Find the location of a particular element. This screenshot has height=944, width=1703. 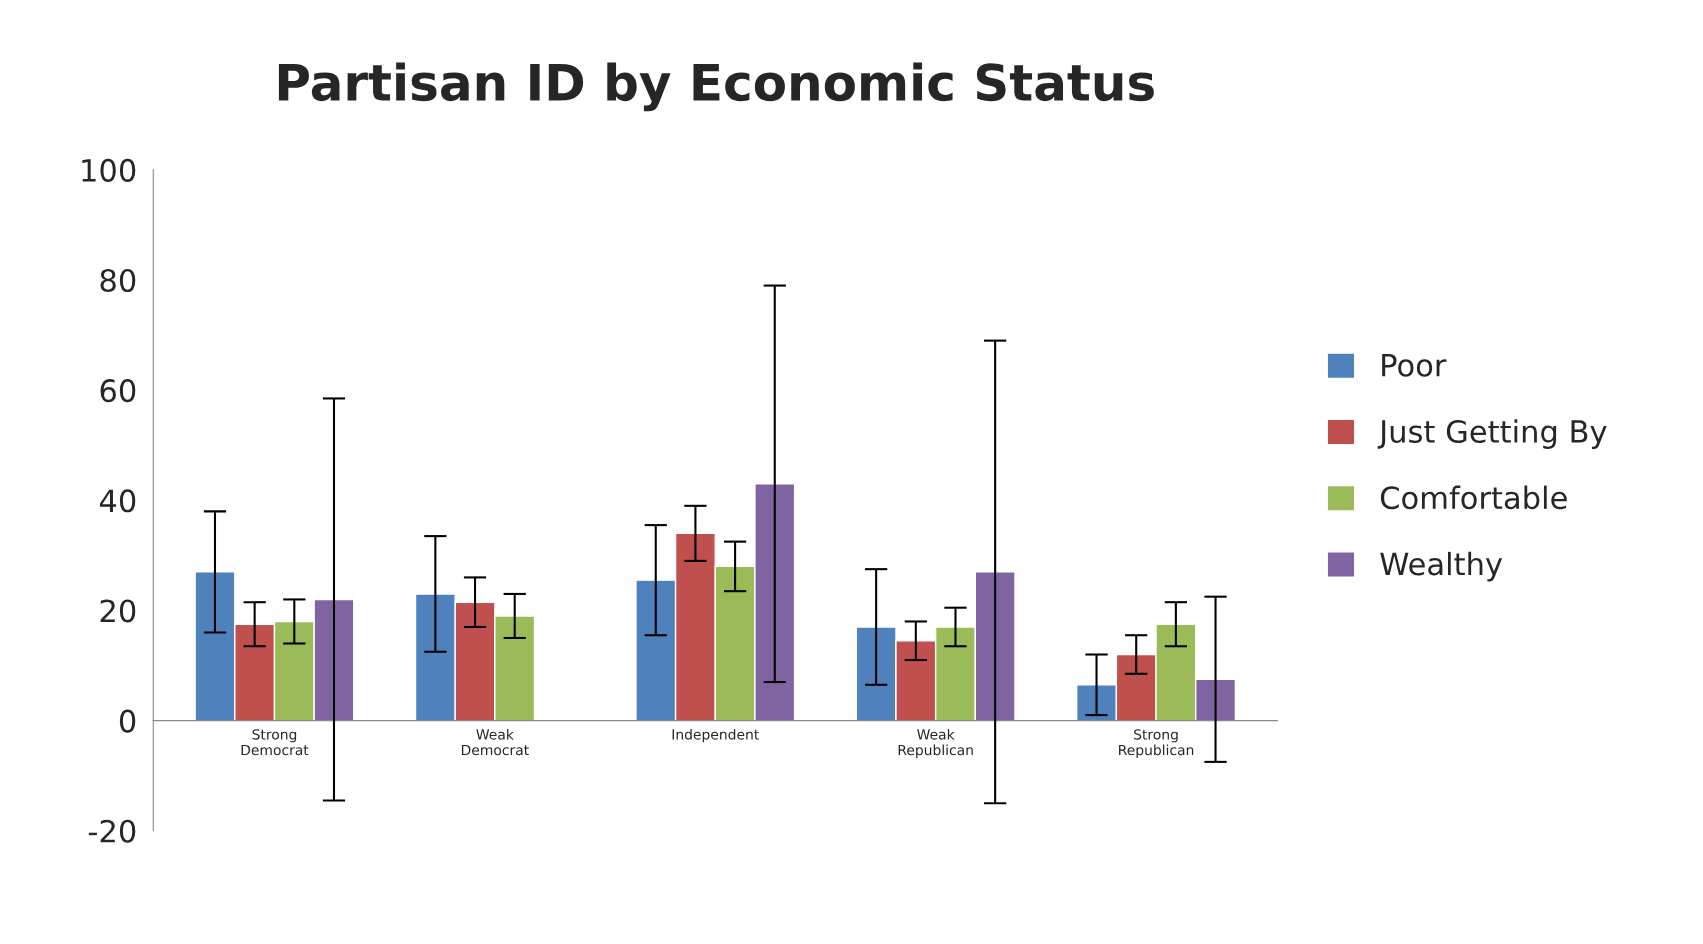

legend-label: Comfortable is located at coordinates (1473, 497).